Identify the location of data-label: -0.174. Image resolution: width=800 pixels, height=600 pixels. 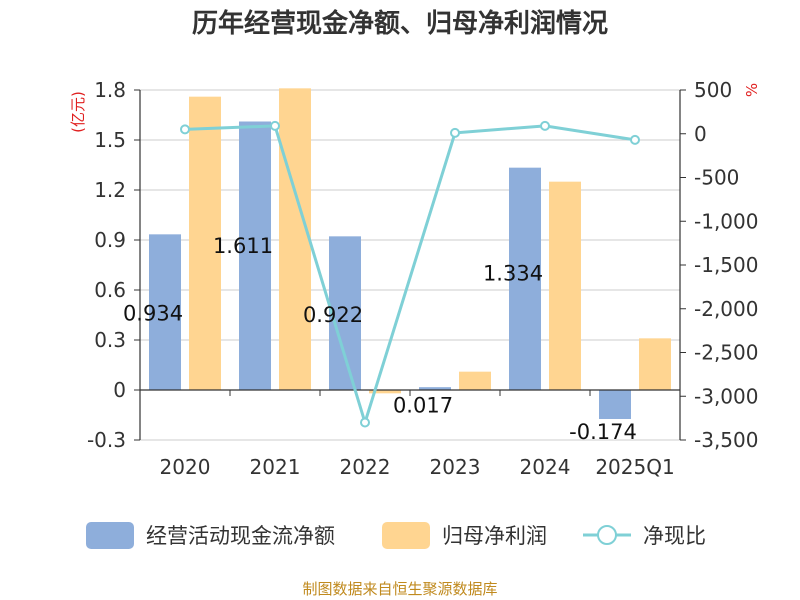
(603, 432).